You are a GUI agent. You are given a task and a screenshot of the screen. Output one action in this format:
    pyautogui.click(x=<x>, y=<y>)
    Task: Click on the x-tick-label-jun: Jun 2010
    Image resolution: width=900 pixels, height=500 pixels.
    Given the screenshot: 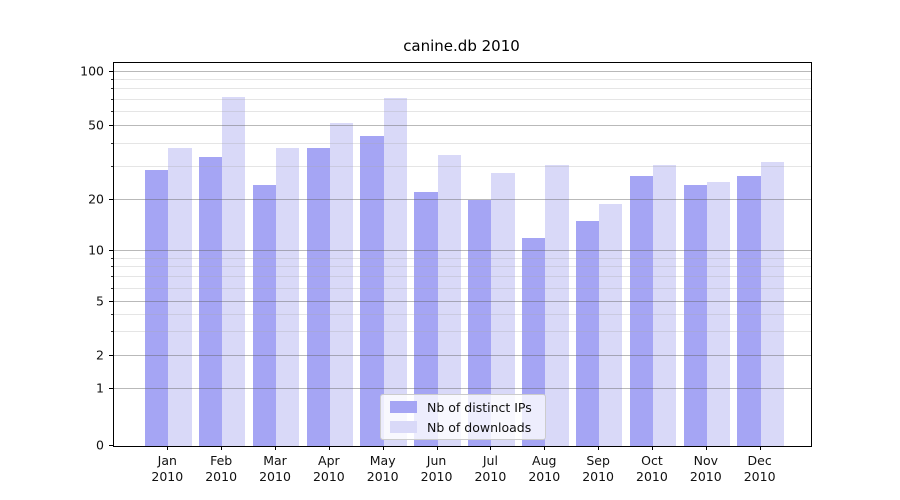 What is the action you would take?
    pyautogui.click(x=436, y=468)
    